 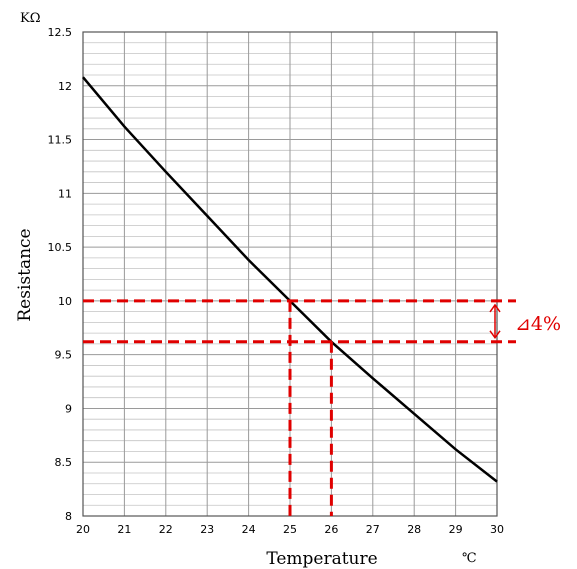 What do you see at coordinates (64, 355) in the screenshot?
I see `y-tick-label: 9.5` at bounding box center [64, 355].